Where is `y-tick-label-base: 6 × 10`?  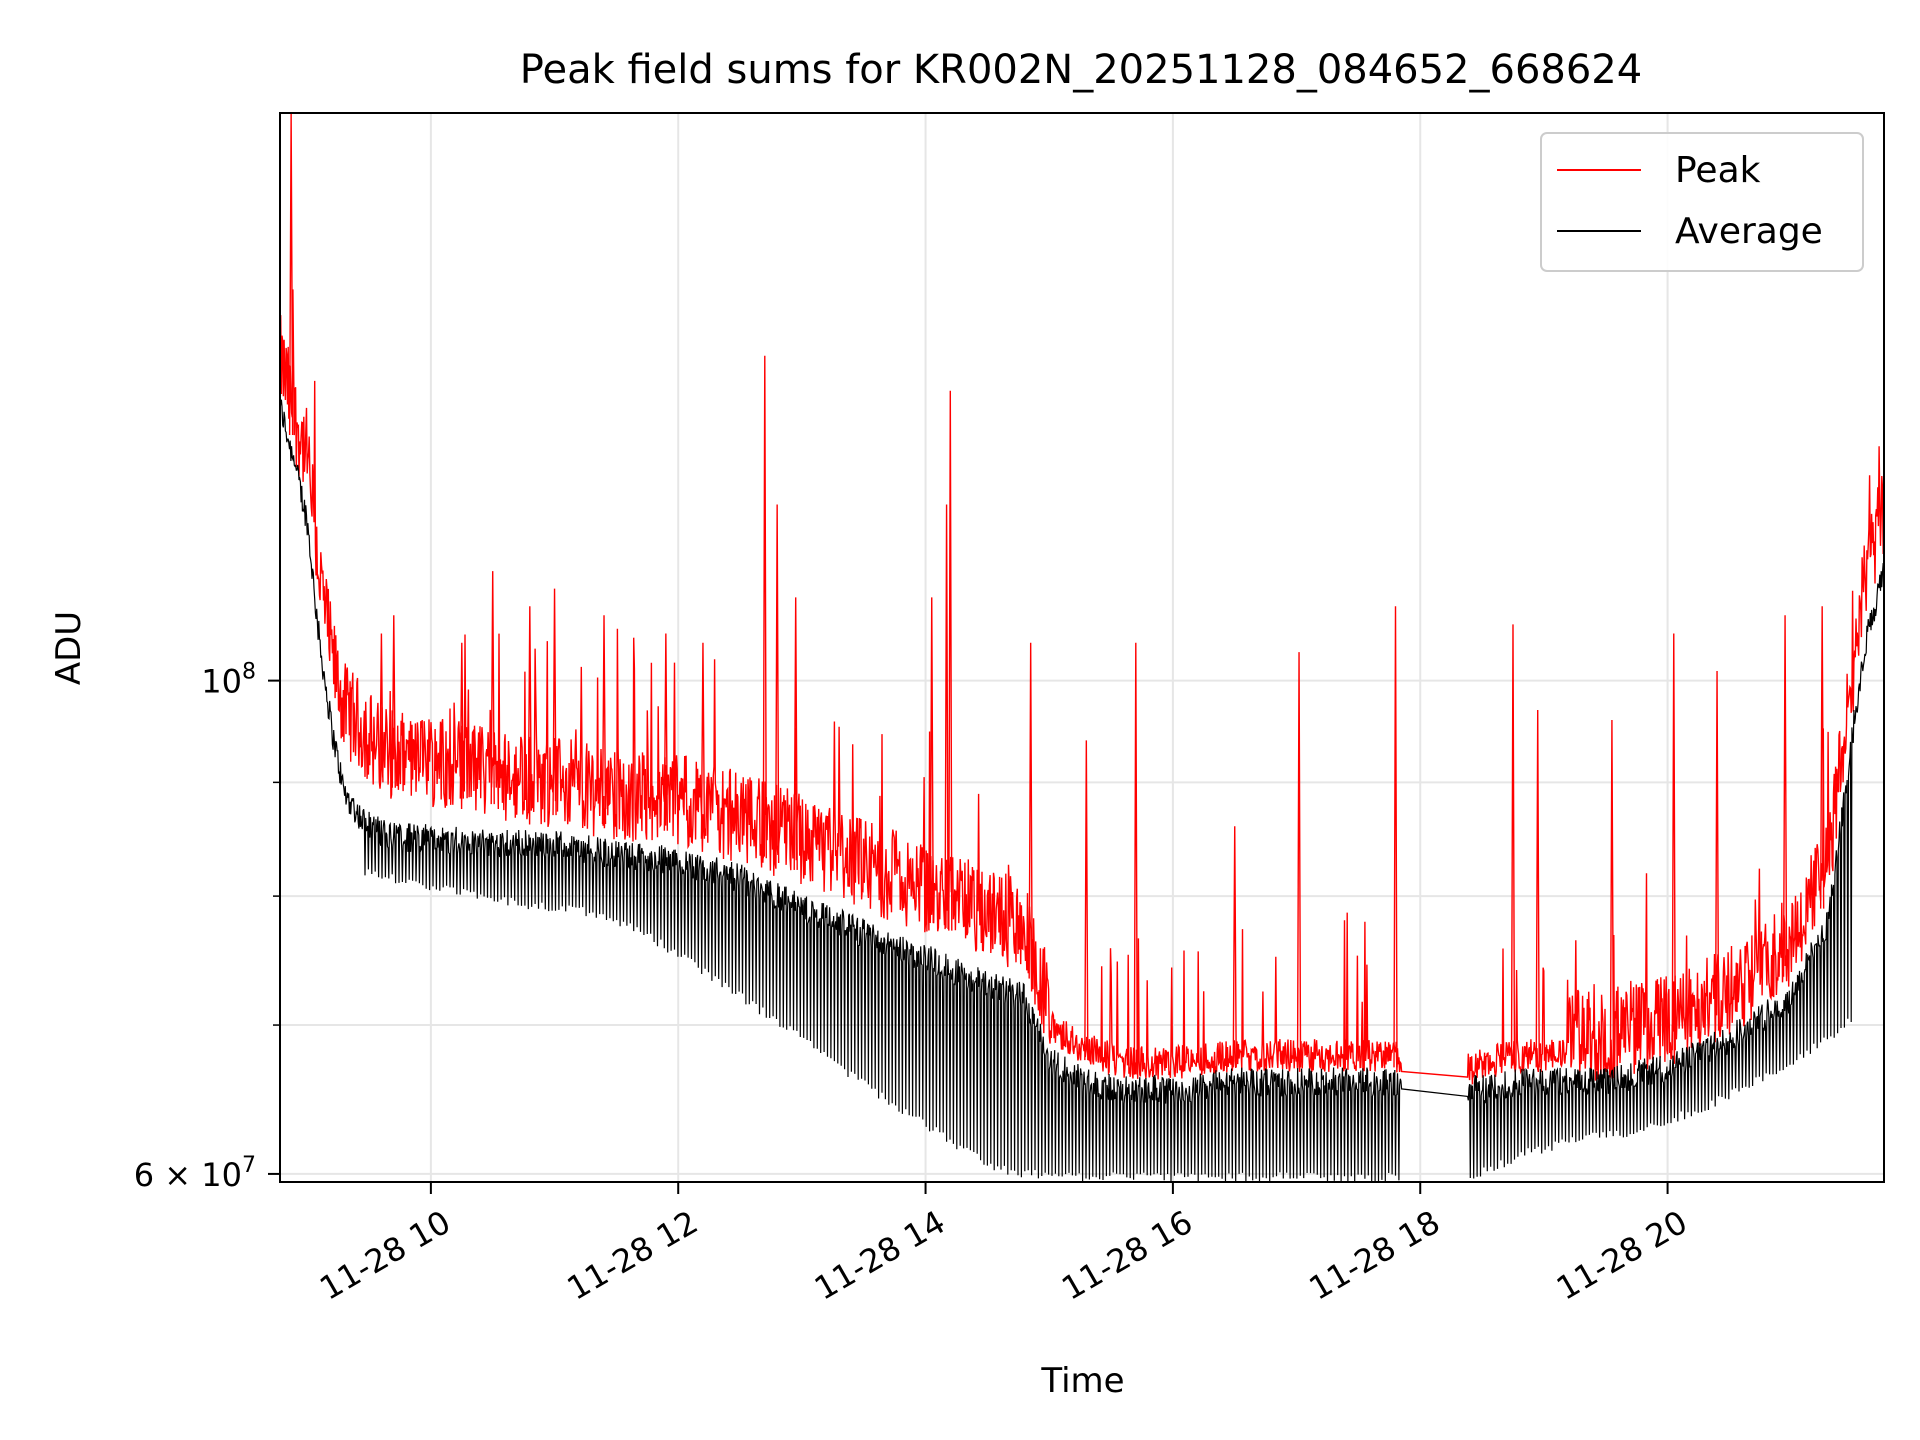 y-tick-label-base: 6 × 10 is located at coordinates (188, 1175).